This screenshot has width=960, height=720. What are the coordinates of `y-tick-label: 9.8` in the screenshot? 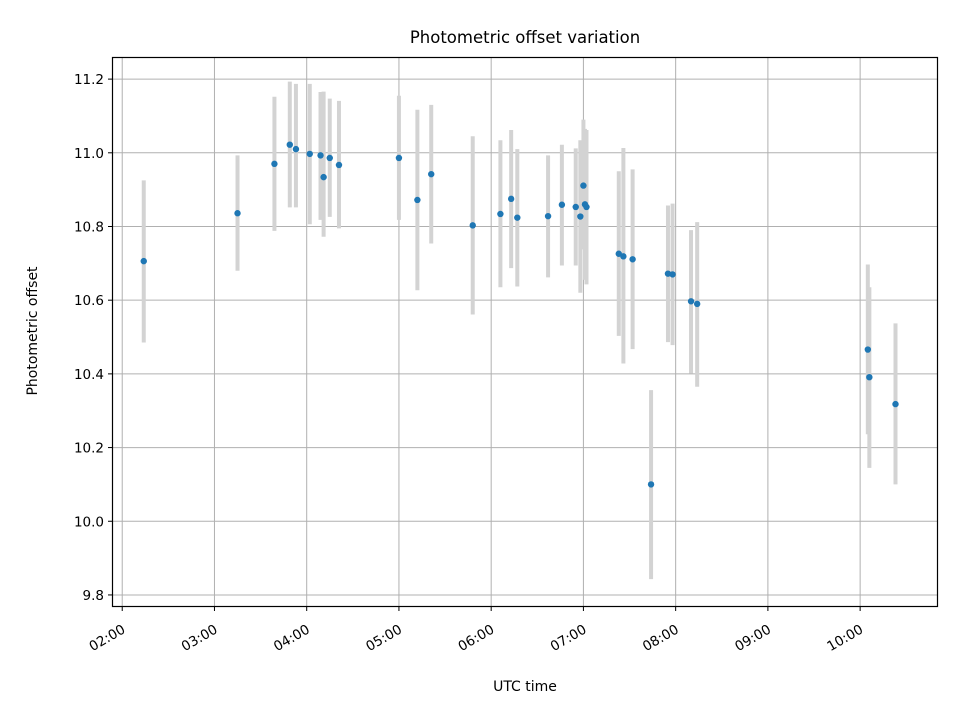 It's located at (93, 596).